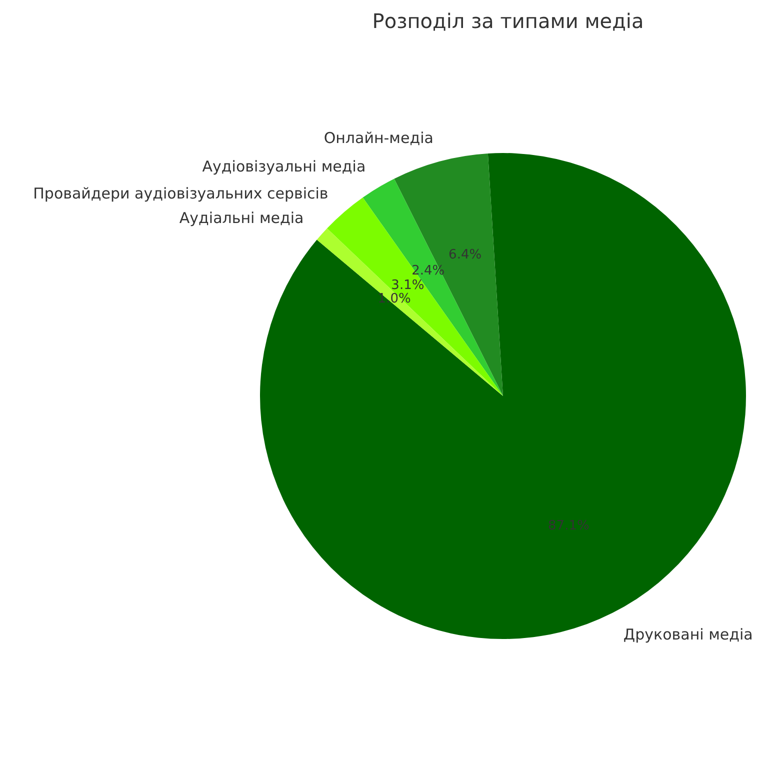 The height and width of the screenshot is (768, 780). What do you see at coordinates (284, 167) in the screenshot?
I see `slice-label: Аудіовізуальні медіа` at bounding box center [284, 167].